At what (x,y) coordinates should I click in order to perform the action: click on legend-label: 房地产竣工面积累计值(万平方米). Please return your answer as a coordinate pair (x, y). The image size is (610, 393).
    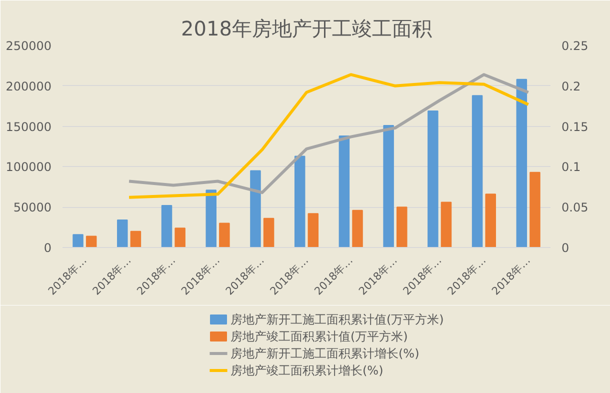
    Looking at the image, I should click on (319, 337).